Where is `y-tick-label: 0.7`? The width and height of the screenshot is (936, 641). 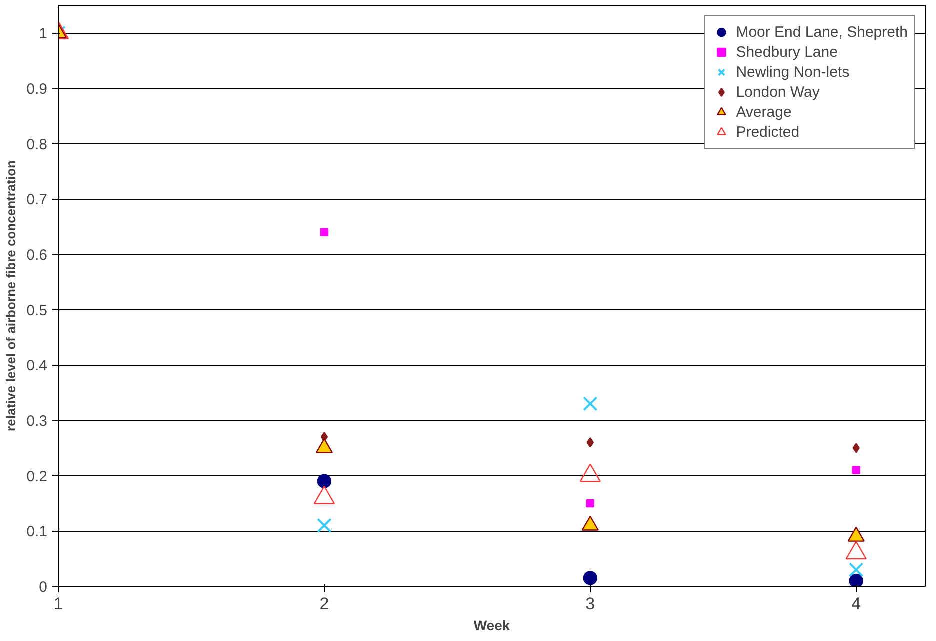
y-tick-label: 0.7 is located at coordinates (37, 200).